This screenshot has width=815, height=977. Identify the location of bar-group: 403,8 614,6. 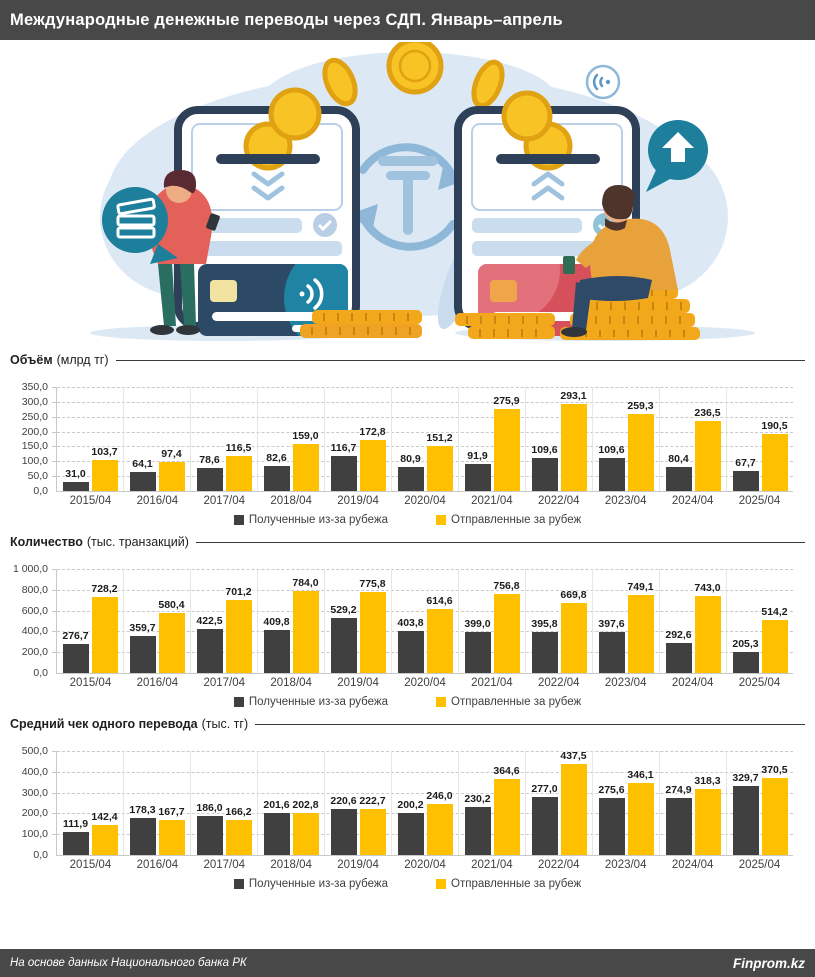
(425, 621).